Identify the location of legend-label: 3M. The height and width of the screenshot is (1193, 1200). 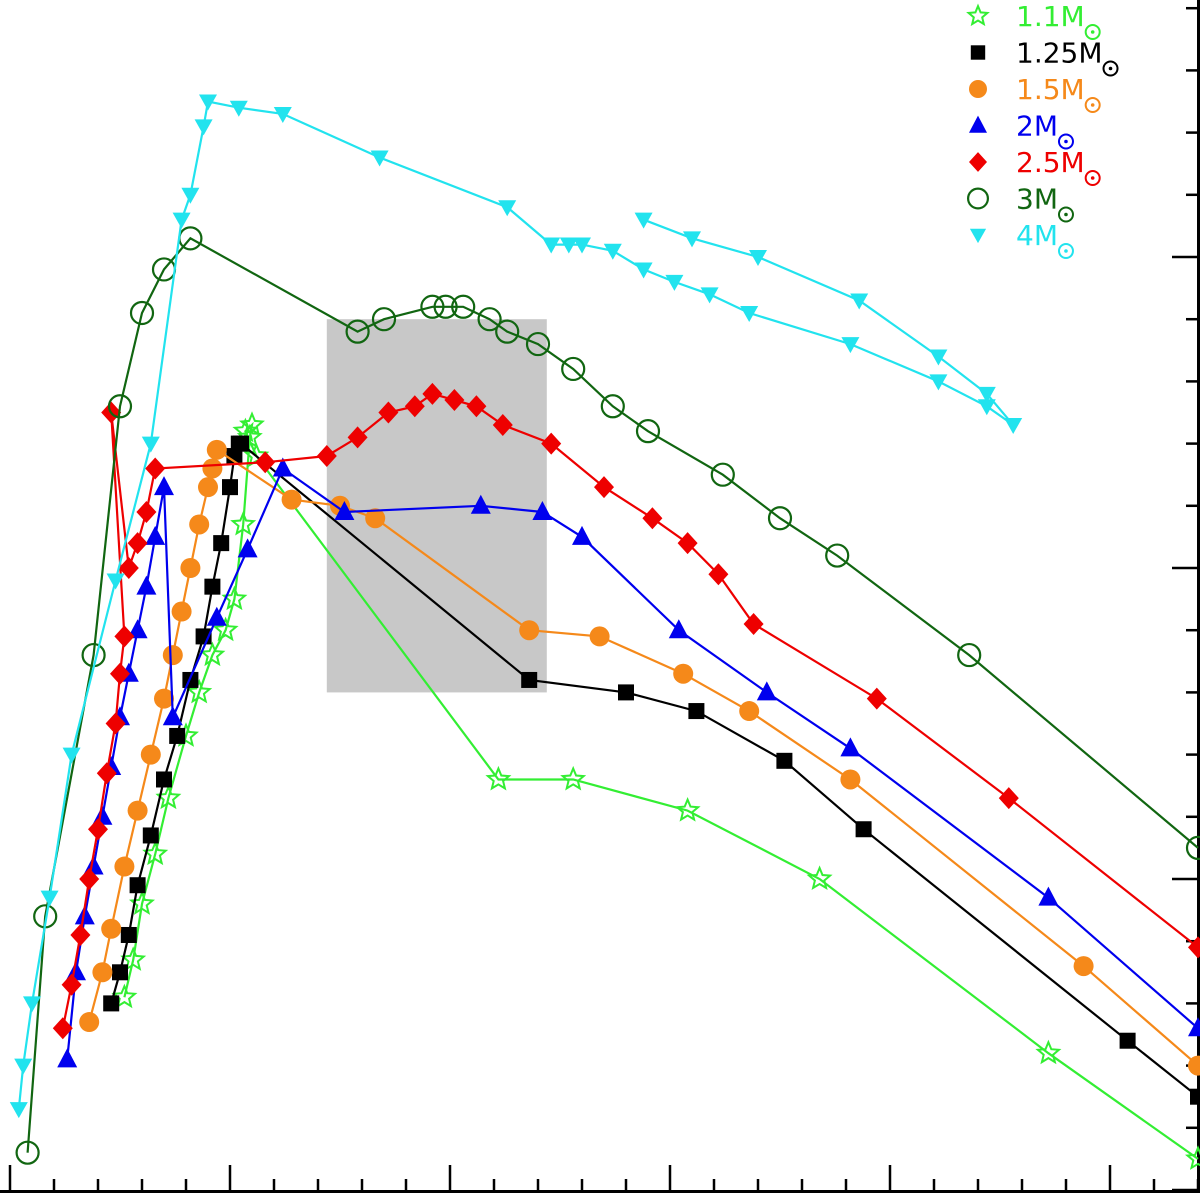
(1037, 199).